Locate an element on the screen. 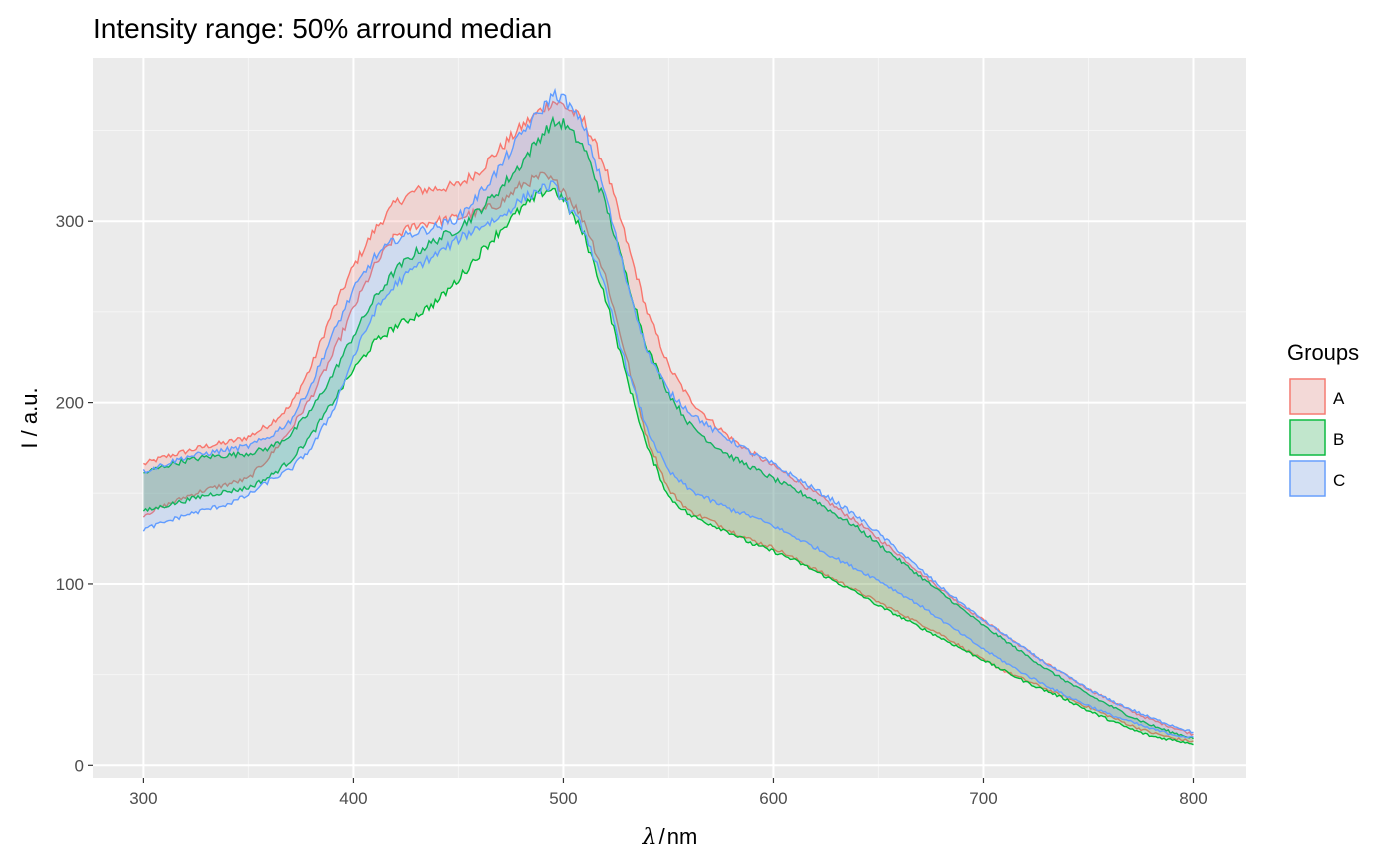 The height and width of the screenshot is (865, 1400). legend-title: Groups is located at coordinates (1323, 352).